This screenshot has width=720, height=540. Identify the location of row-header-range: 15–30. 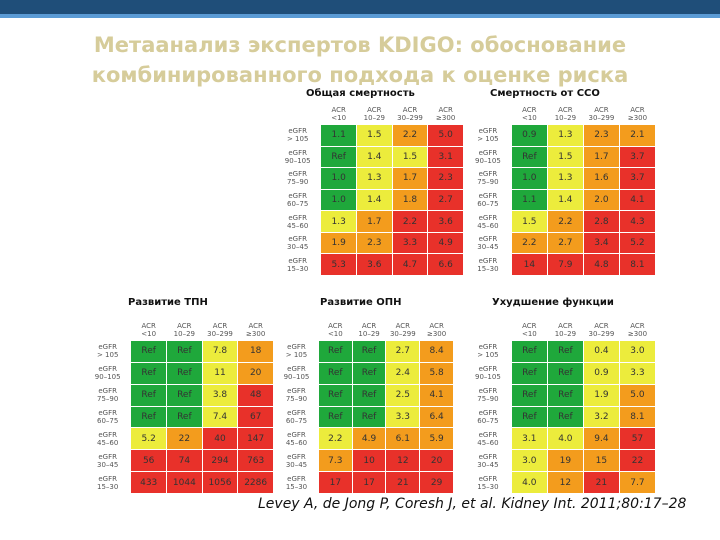
(296, 486).